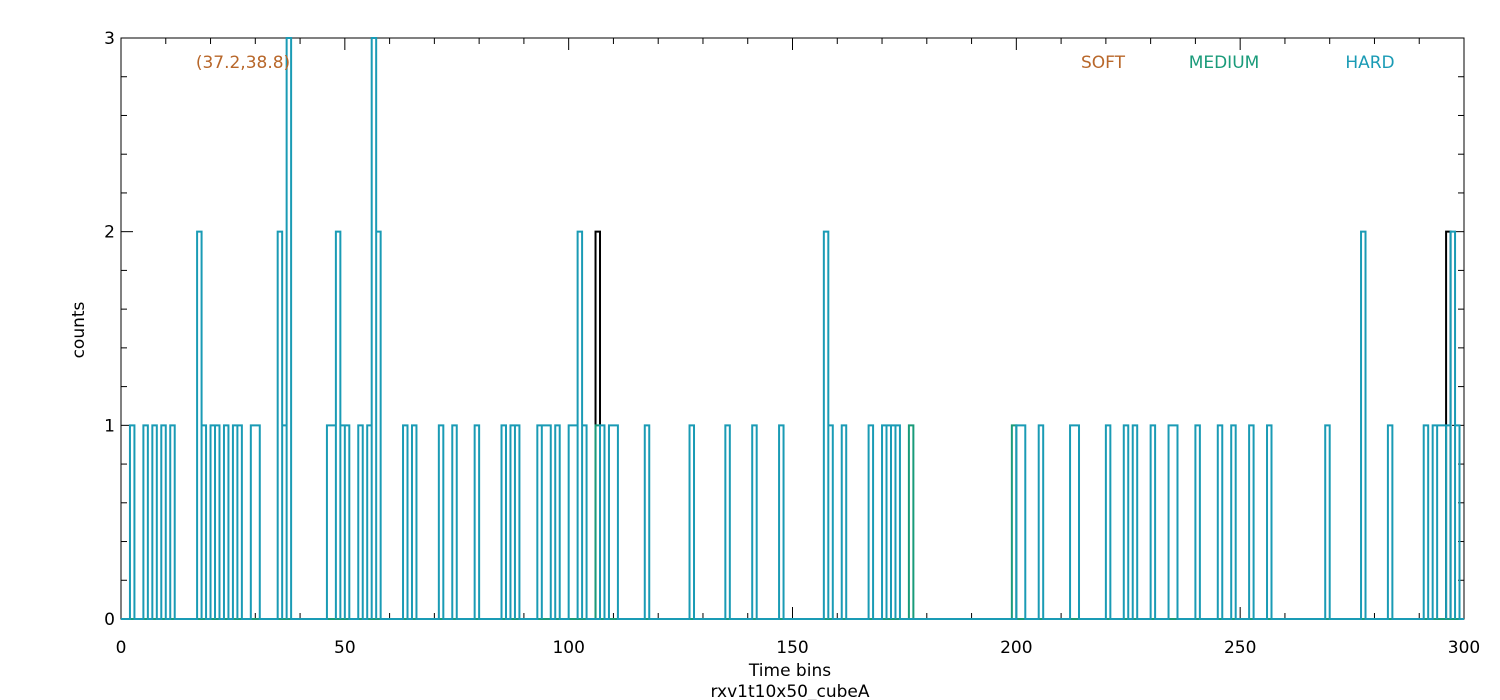  What do you see at coordinates (790, 691) in the screenshot?
I see `chart-subtitle: rxv1t10x50_cubeA` at bounding box center [790, 691].